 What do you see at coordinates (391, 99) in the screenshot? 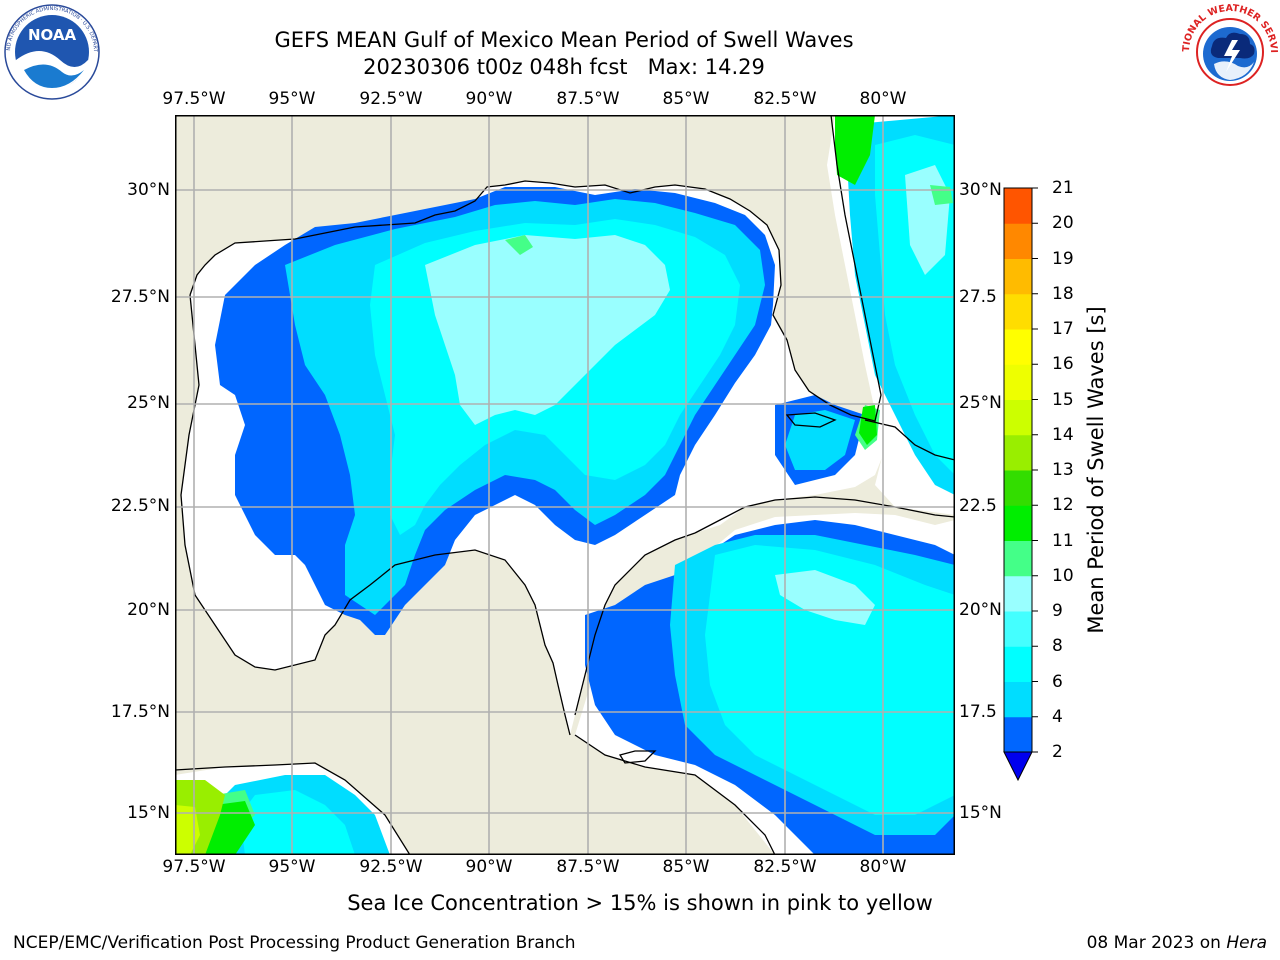
I see `lon-label-top: 92.5°W` at bounding box center [391, 99].